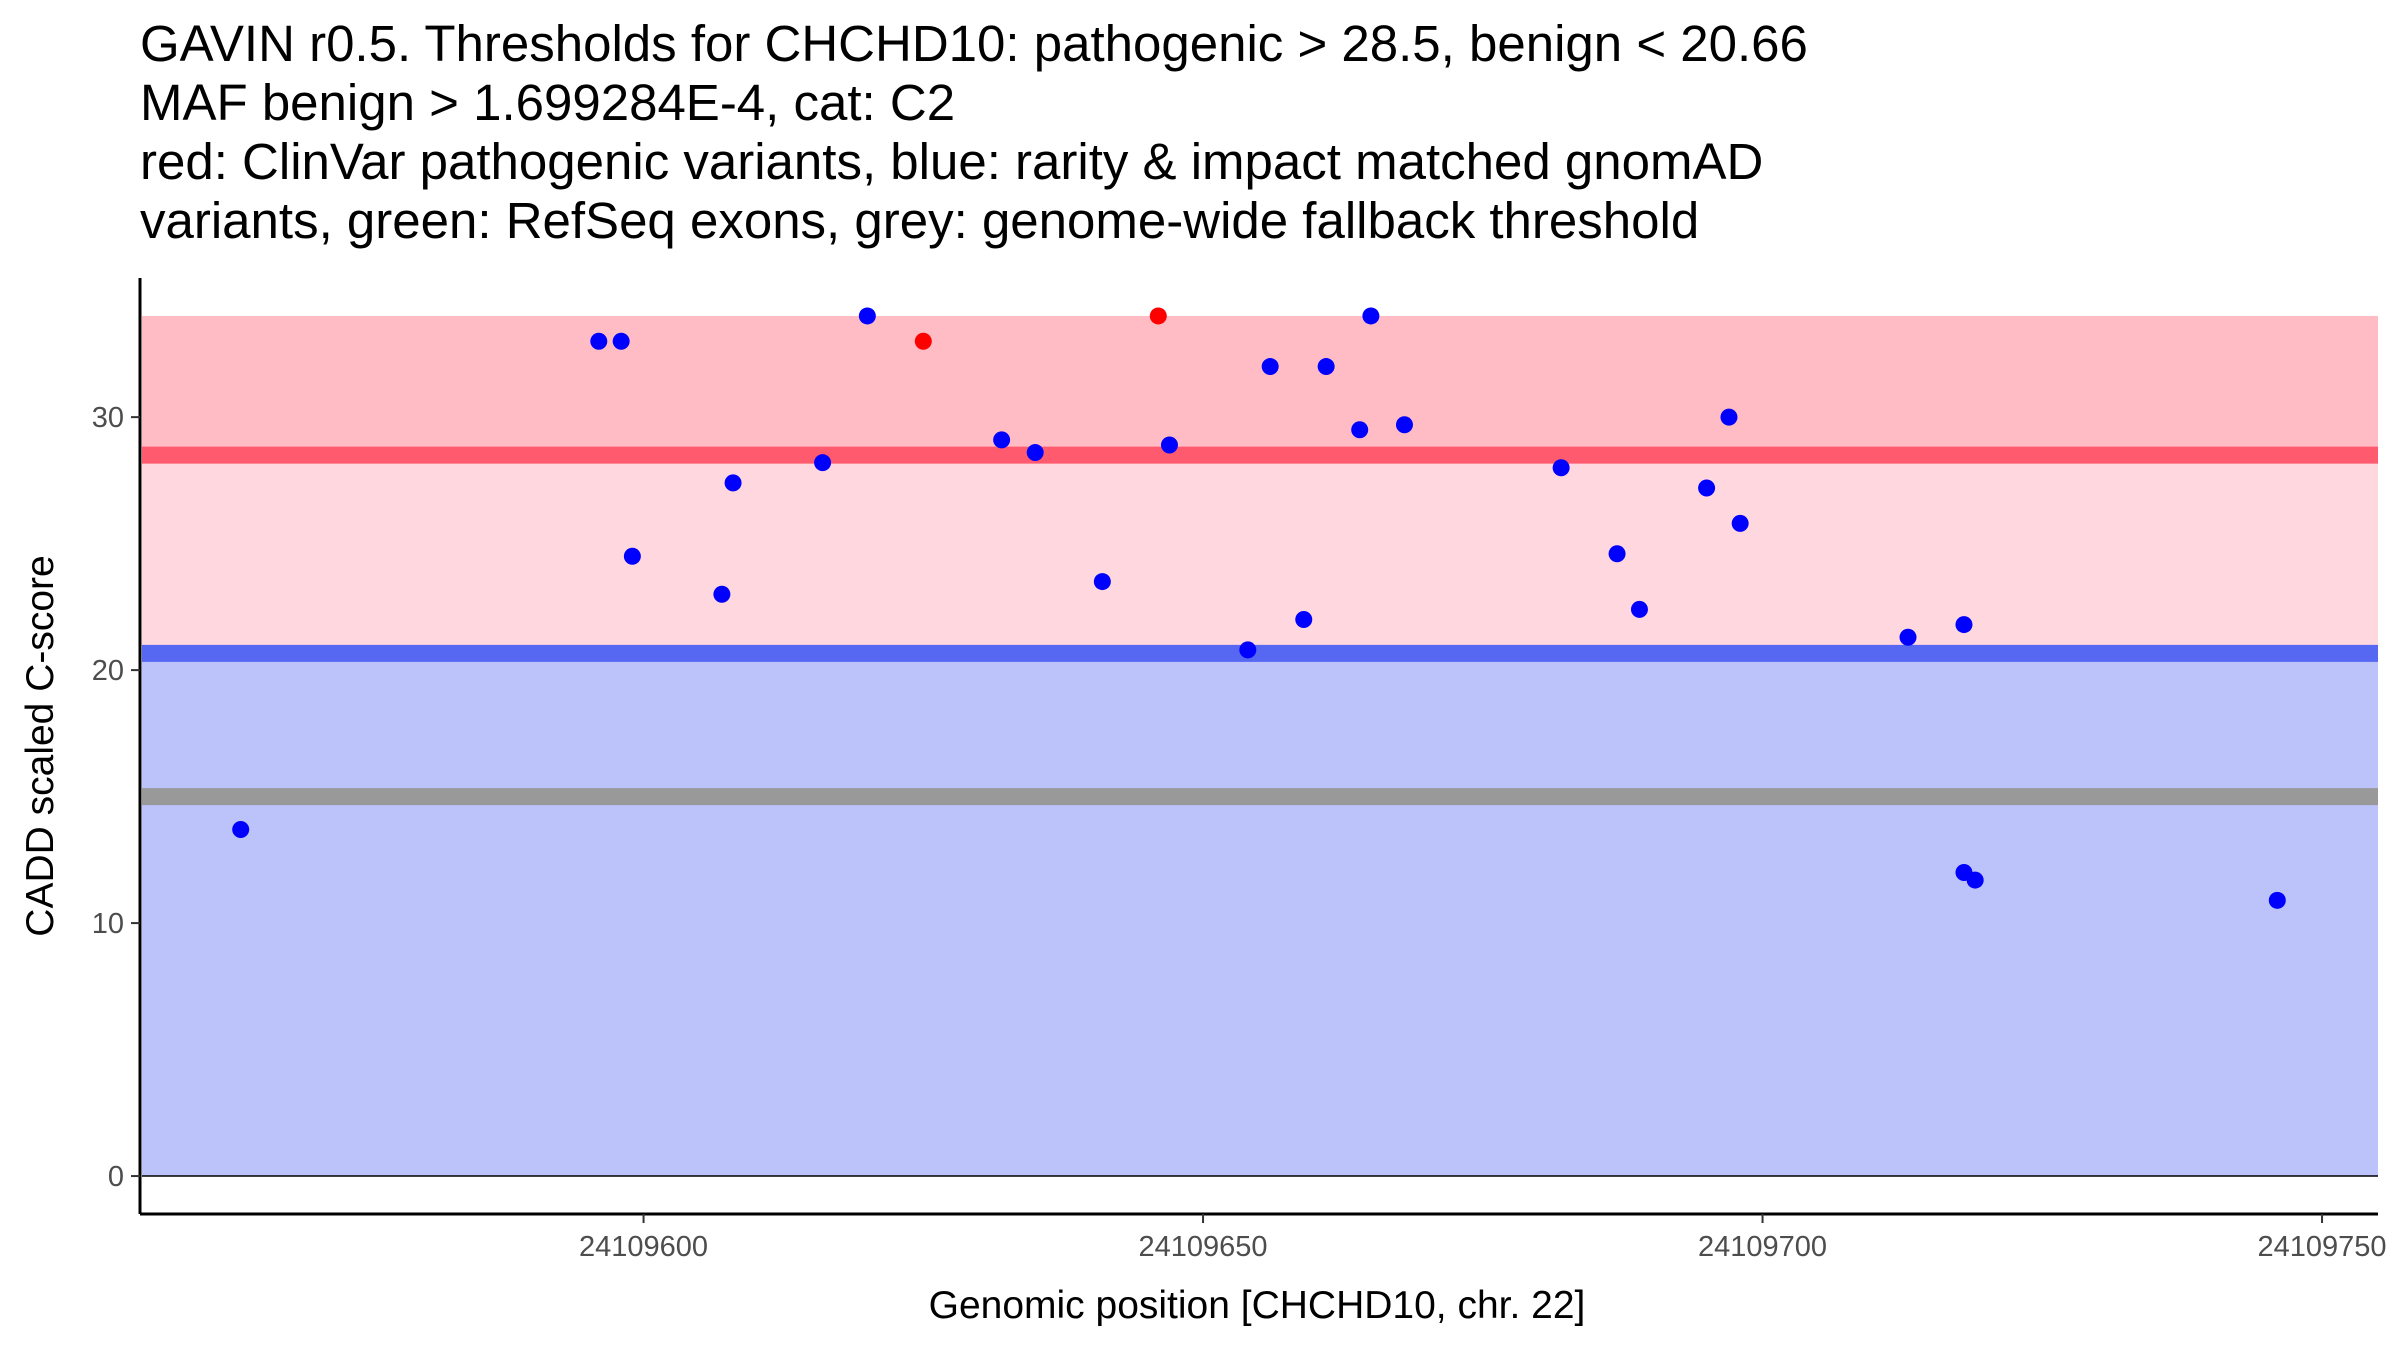 The image size is (2400, 1350). I want to click on x-tick-label: 24109650, so click(1203, 1247).